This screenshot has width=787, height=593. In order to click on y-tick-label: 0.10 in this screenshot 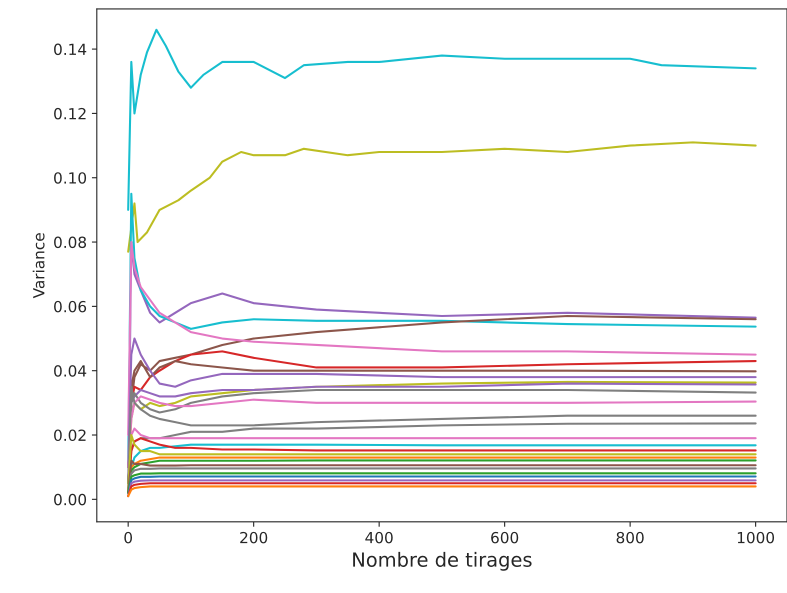, I will do `click(70, 178)`.